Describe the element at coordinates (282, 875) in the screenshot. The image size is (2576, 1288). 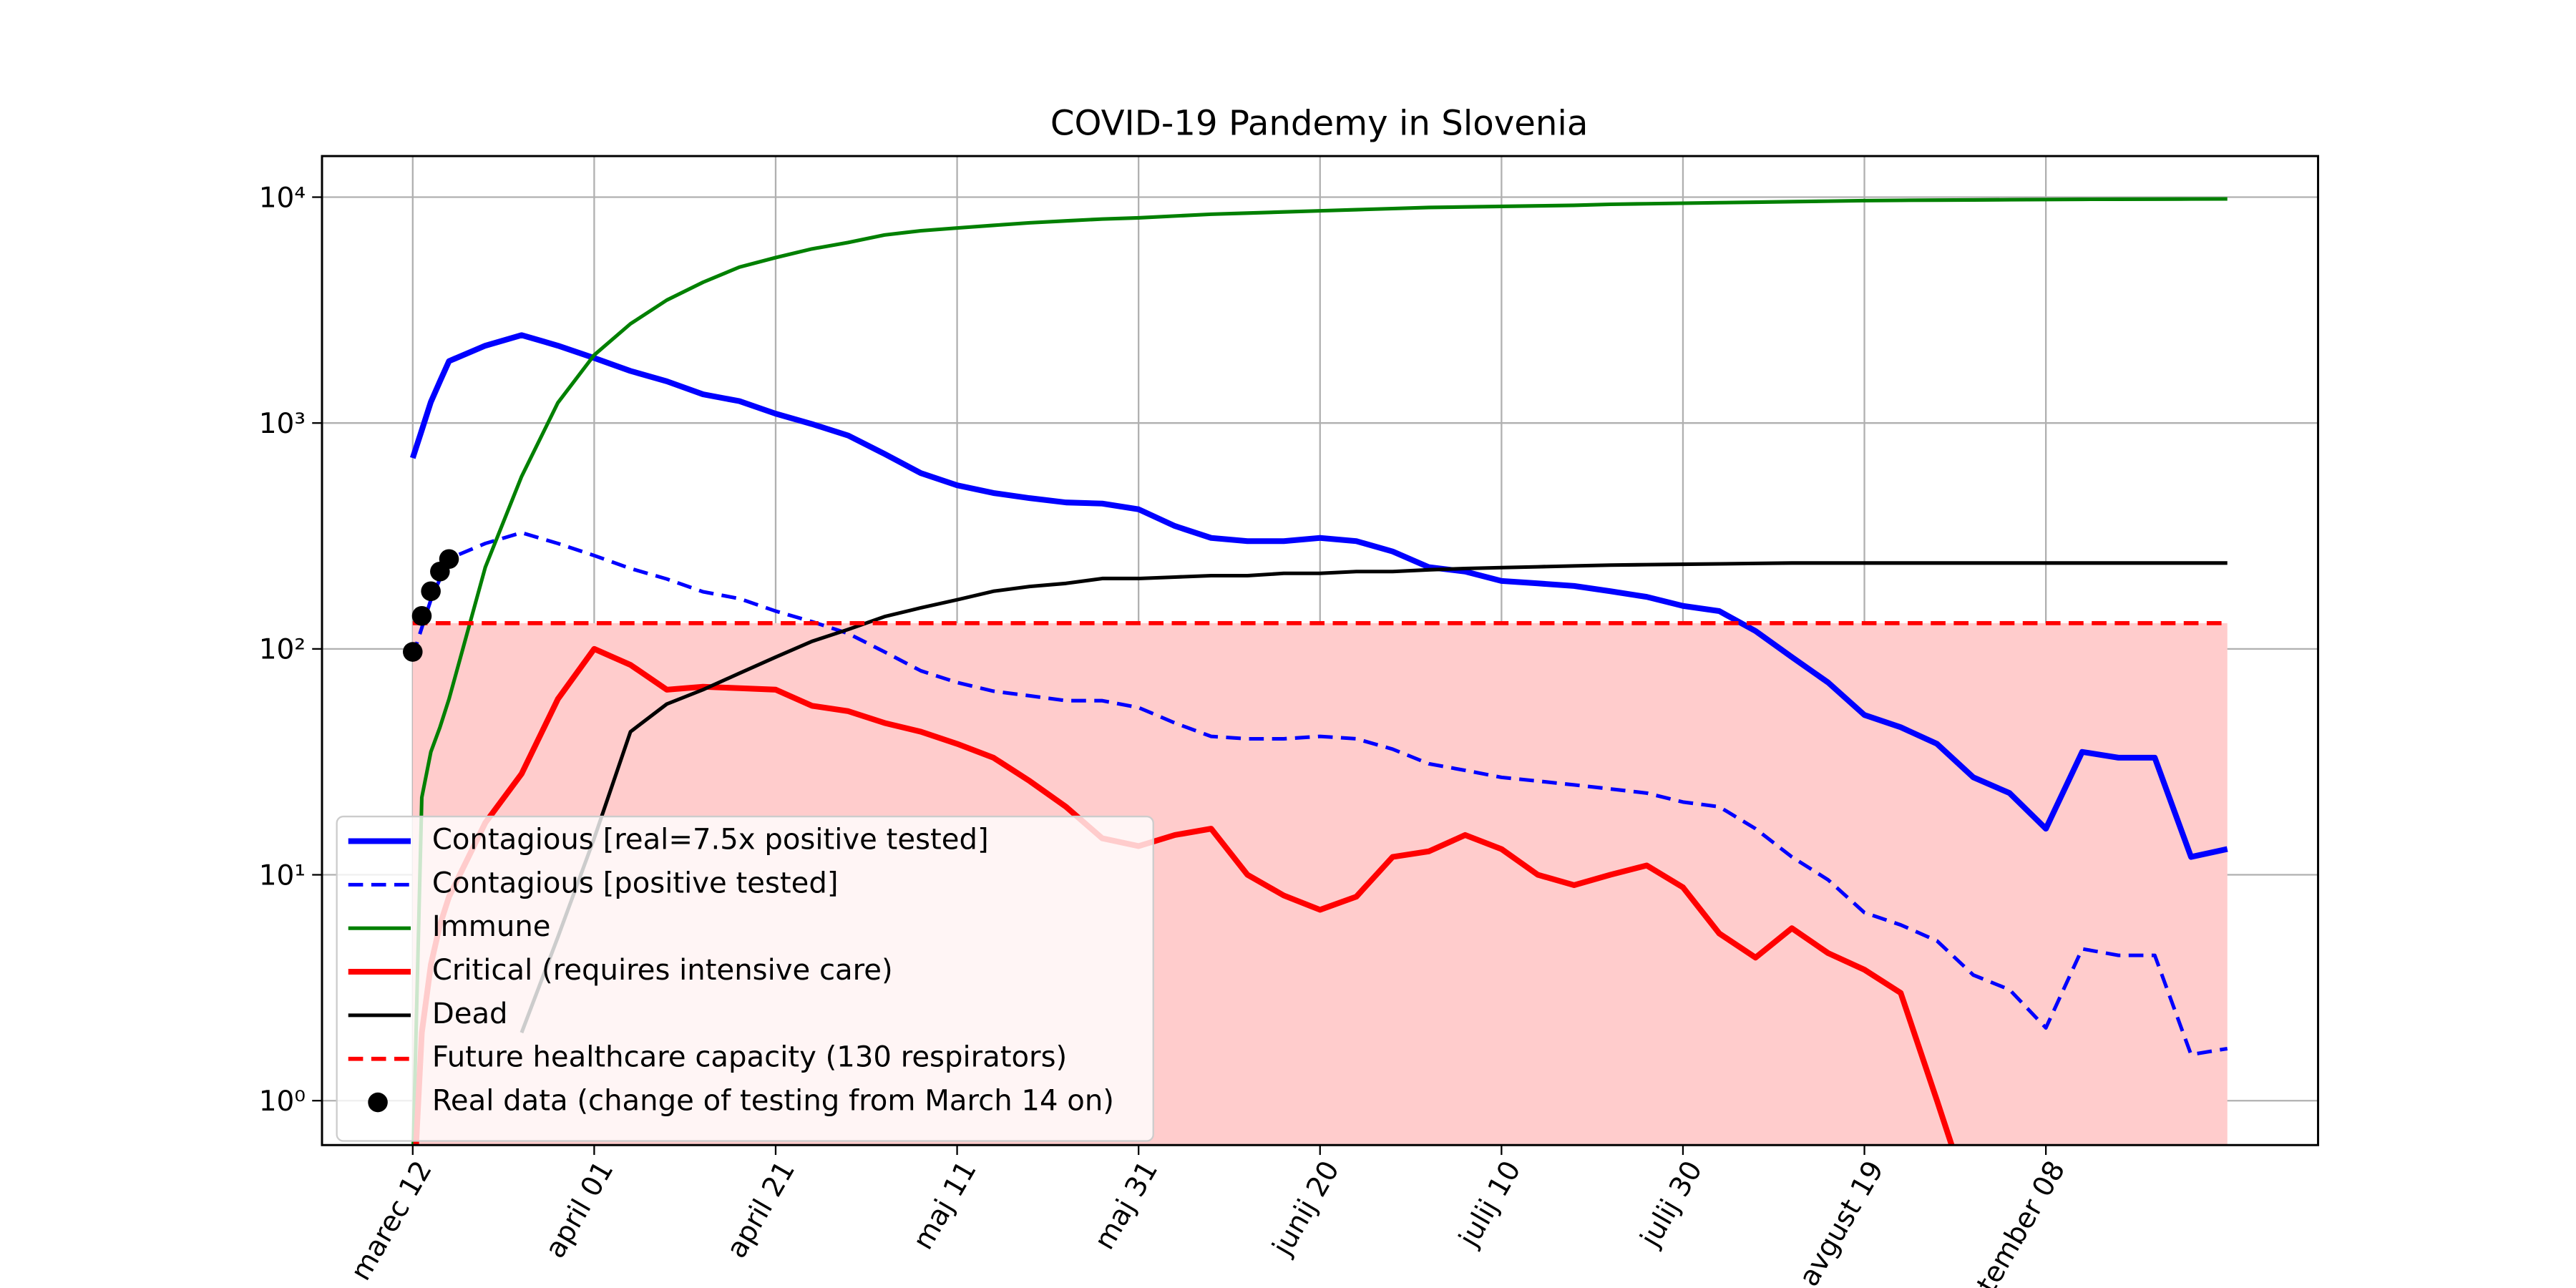
I see `y-tick-label: 10¹` at that location.